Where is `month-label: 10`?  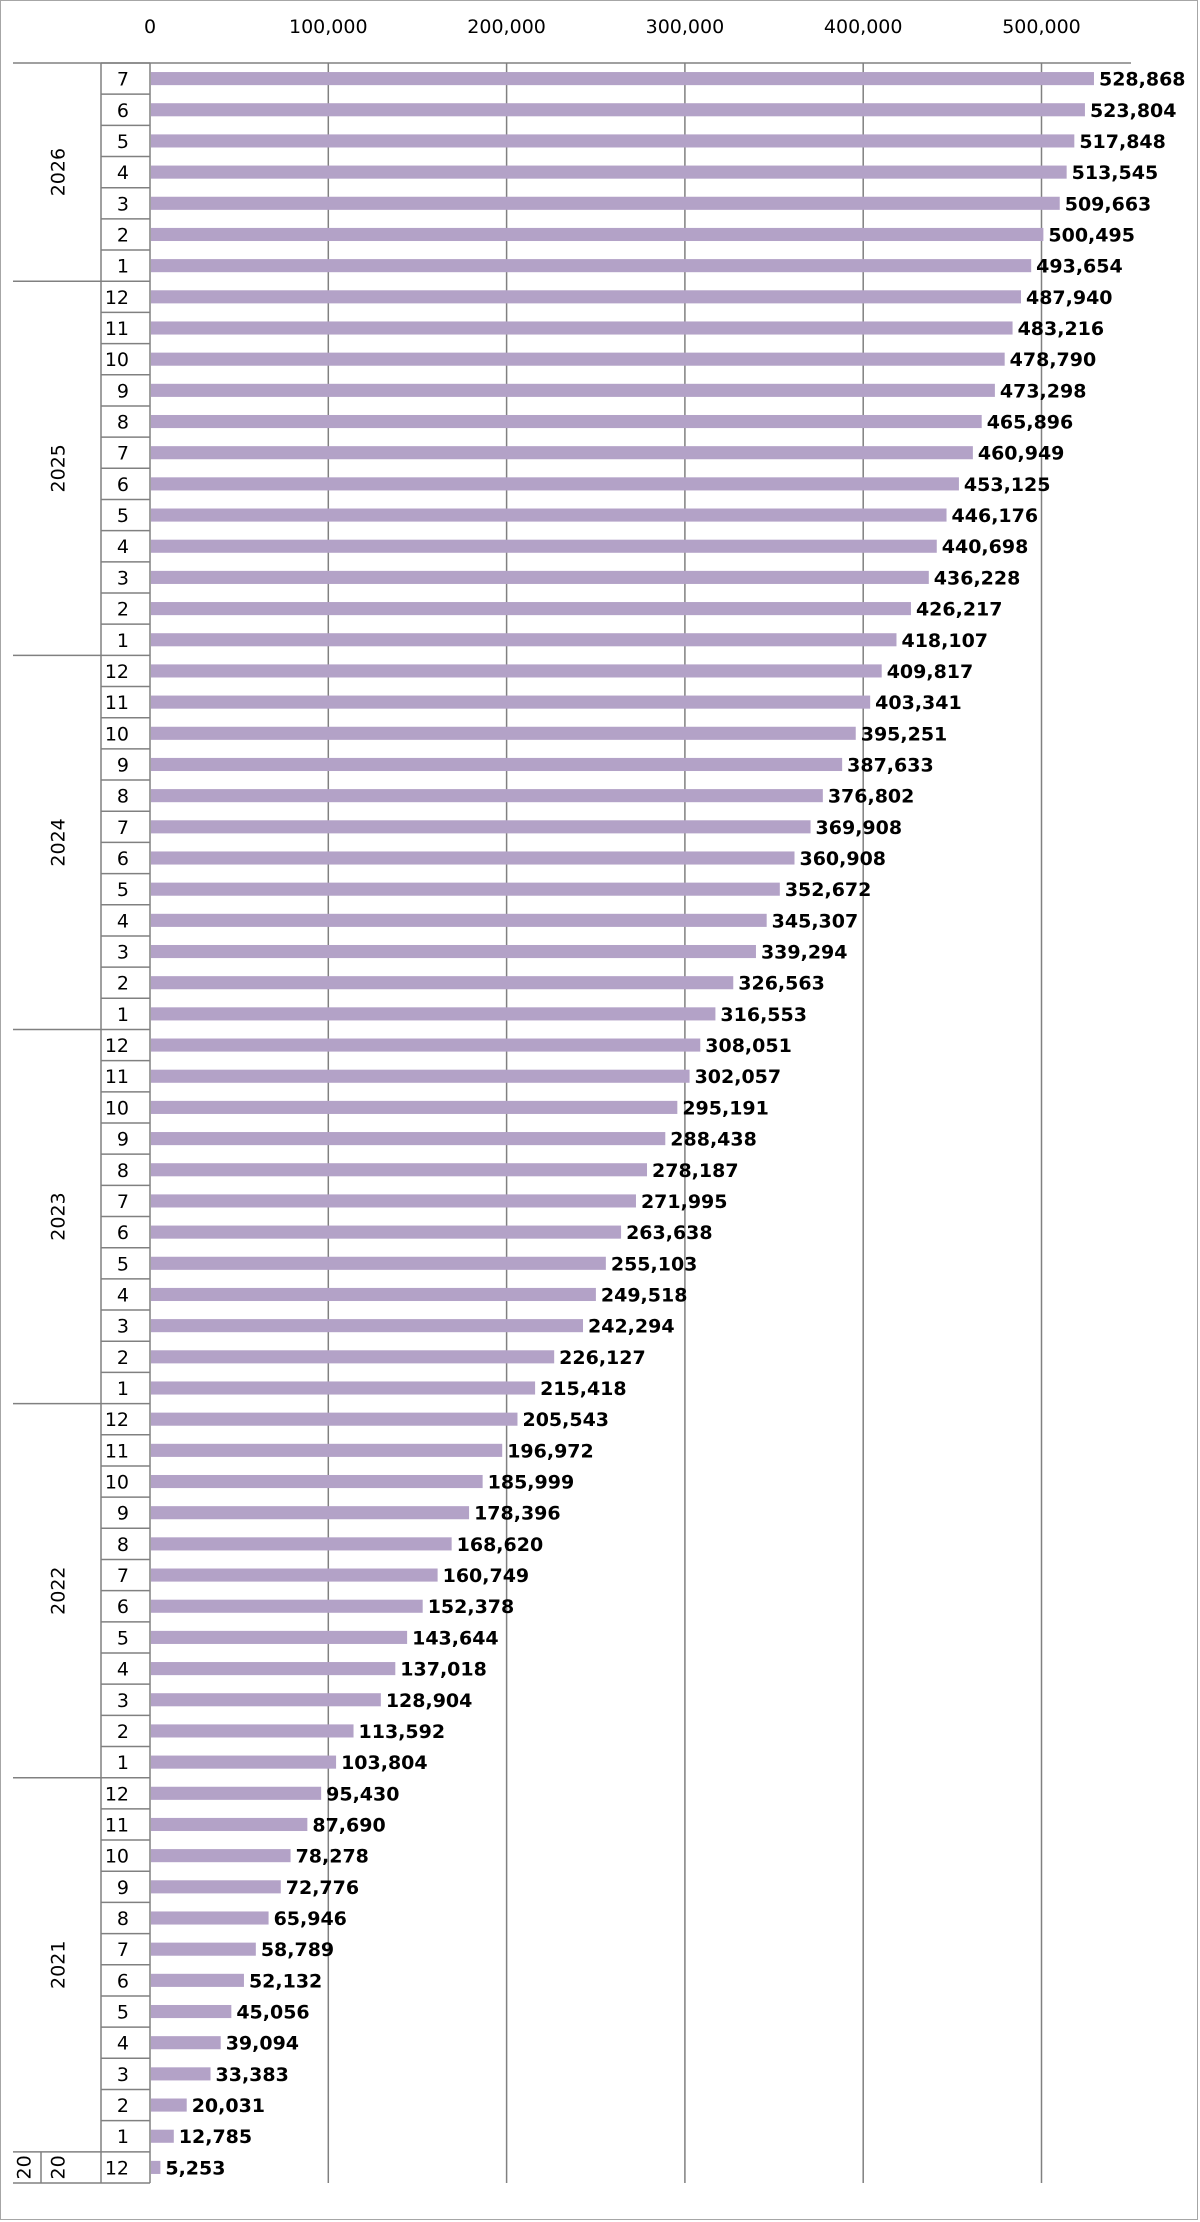
month-label: 10 is located at coordinates (117, 1108).